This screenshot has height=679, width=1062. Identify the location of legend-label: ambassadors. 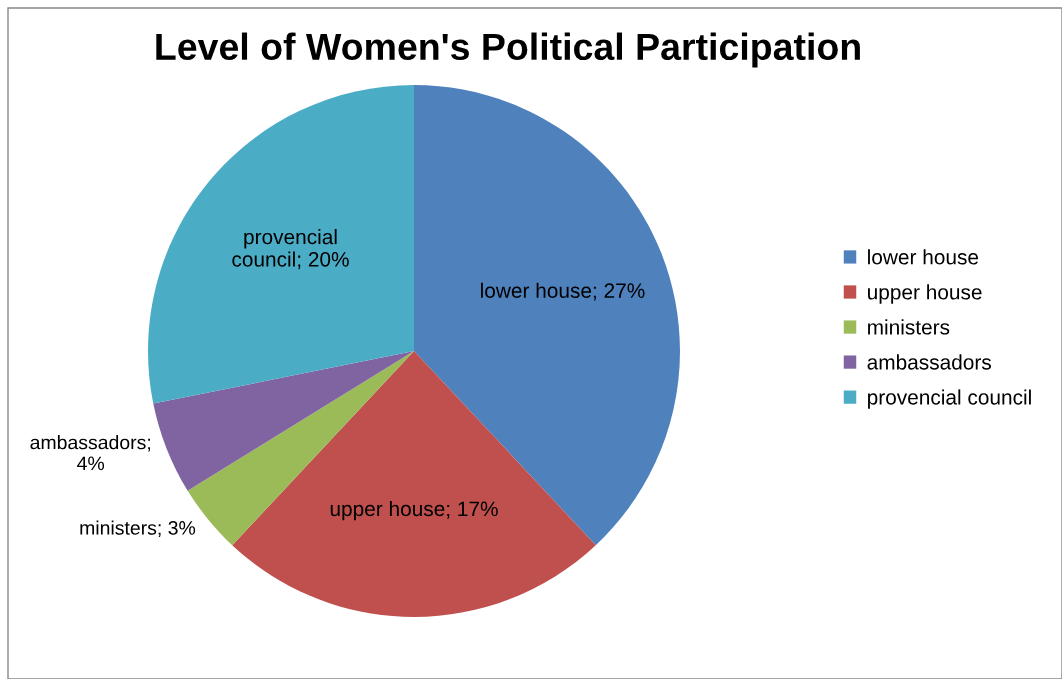
(929, 362).